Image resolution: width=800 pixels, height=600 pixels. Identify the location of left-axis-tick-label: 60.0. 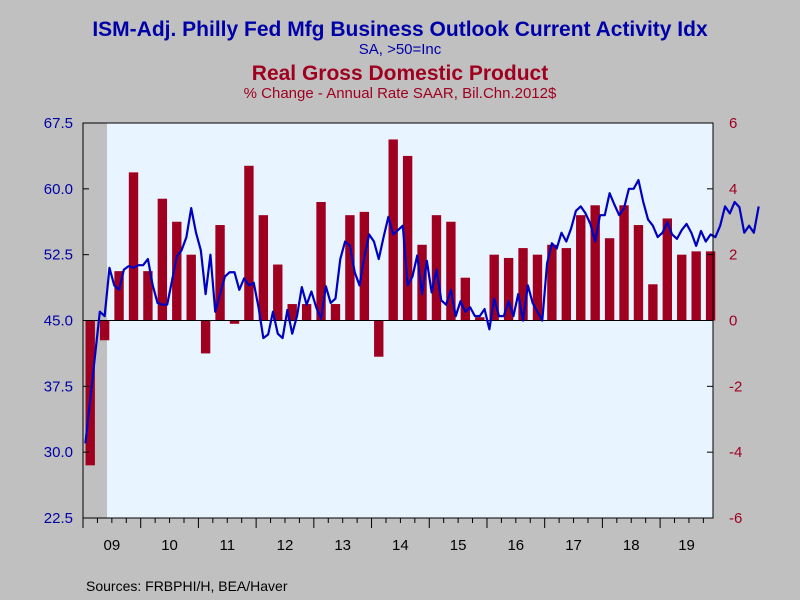
(58, 189).